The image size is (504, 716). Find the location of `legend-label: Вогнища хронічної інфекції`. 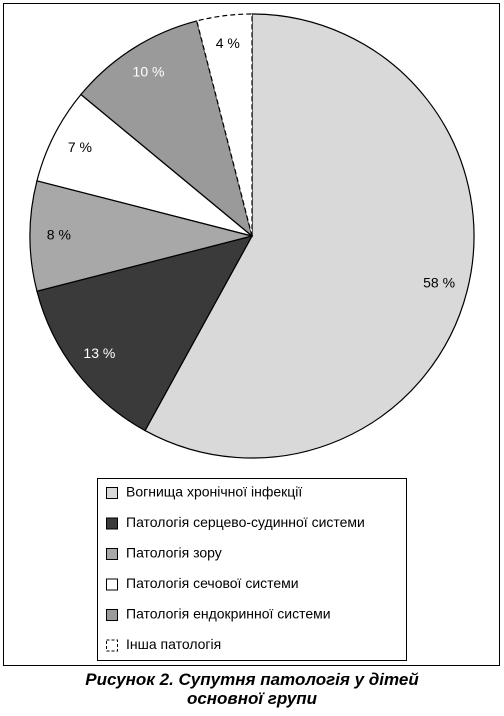

legend-label: Вогнища хронічної інфекції is located at coordinates (214, 492).